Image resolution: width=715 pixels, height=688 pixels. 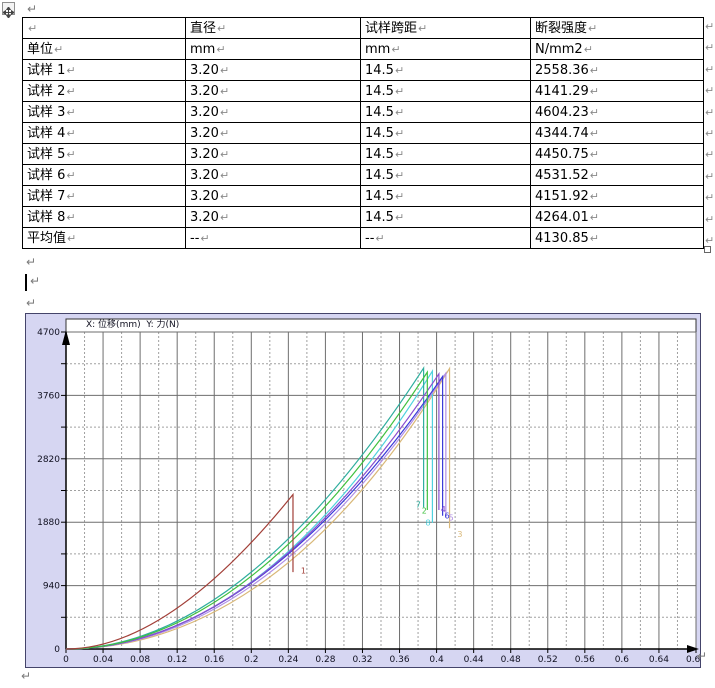 I want to click on table-cell: 4130.85↵, so click(x=617, y=238).